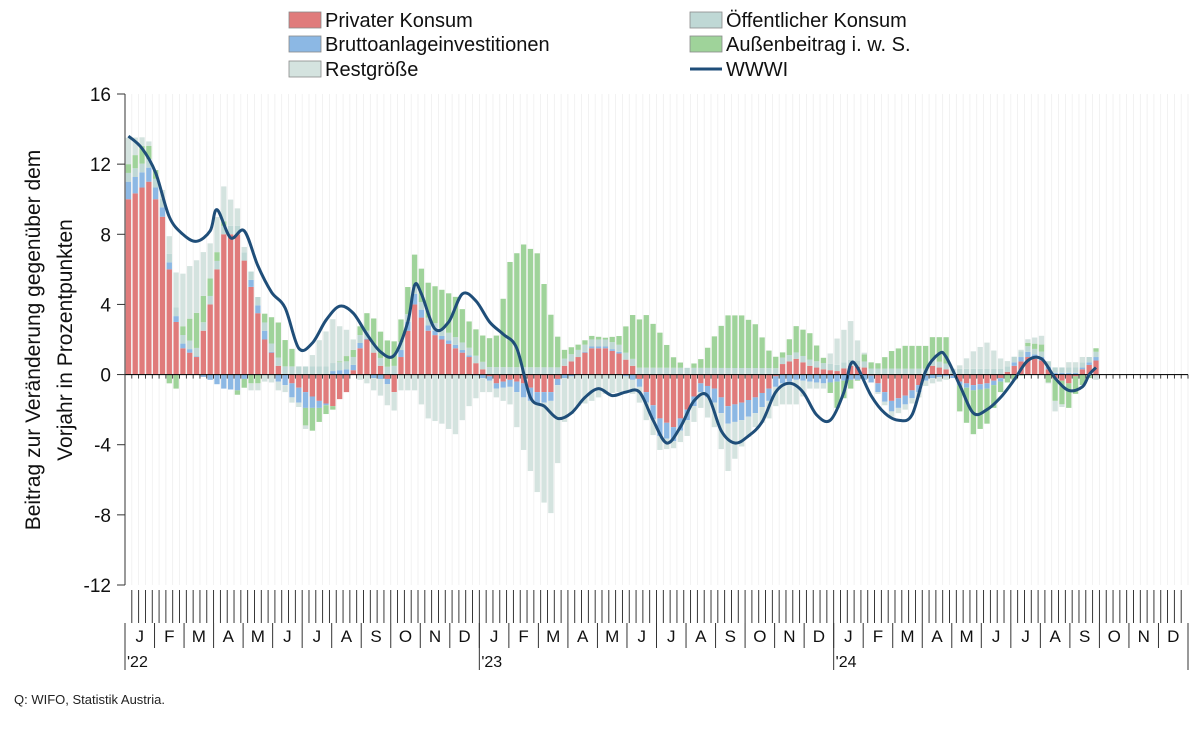  What do you see at coordinates (258, 636) in the screenshot?
I see `month-label: M` at bounding box center [258, 636].